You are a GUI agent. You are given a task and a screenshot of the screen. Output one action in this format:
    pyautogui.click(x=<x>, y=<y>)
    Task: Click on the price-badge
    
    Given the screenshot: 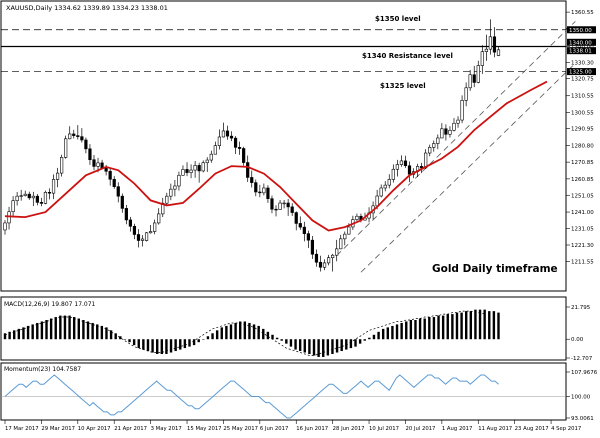 What is the action you would take?
    pyautogui.click(x=581, y=72)
    